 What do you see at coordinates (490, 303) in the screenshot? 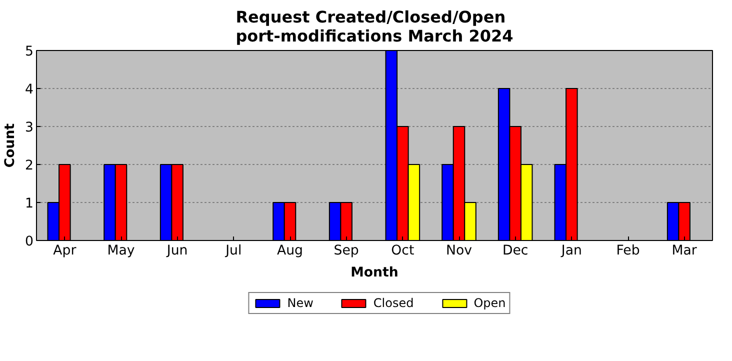
I see `legend-label: Open` at bounding box center [490, 303].